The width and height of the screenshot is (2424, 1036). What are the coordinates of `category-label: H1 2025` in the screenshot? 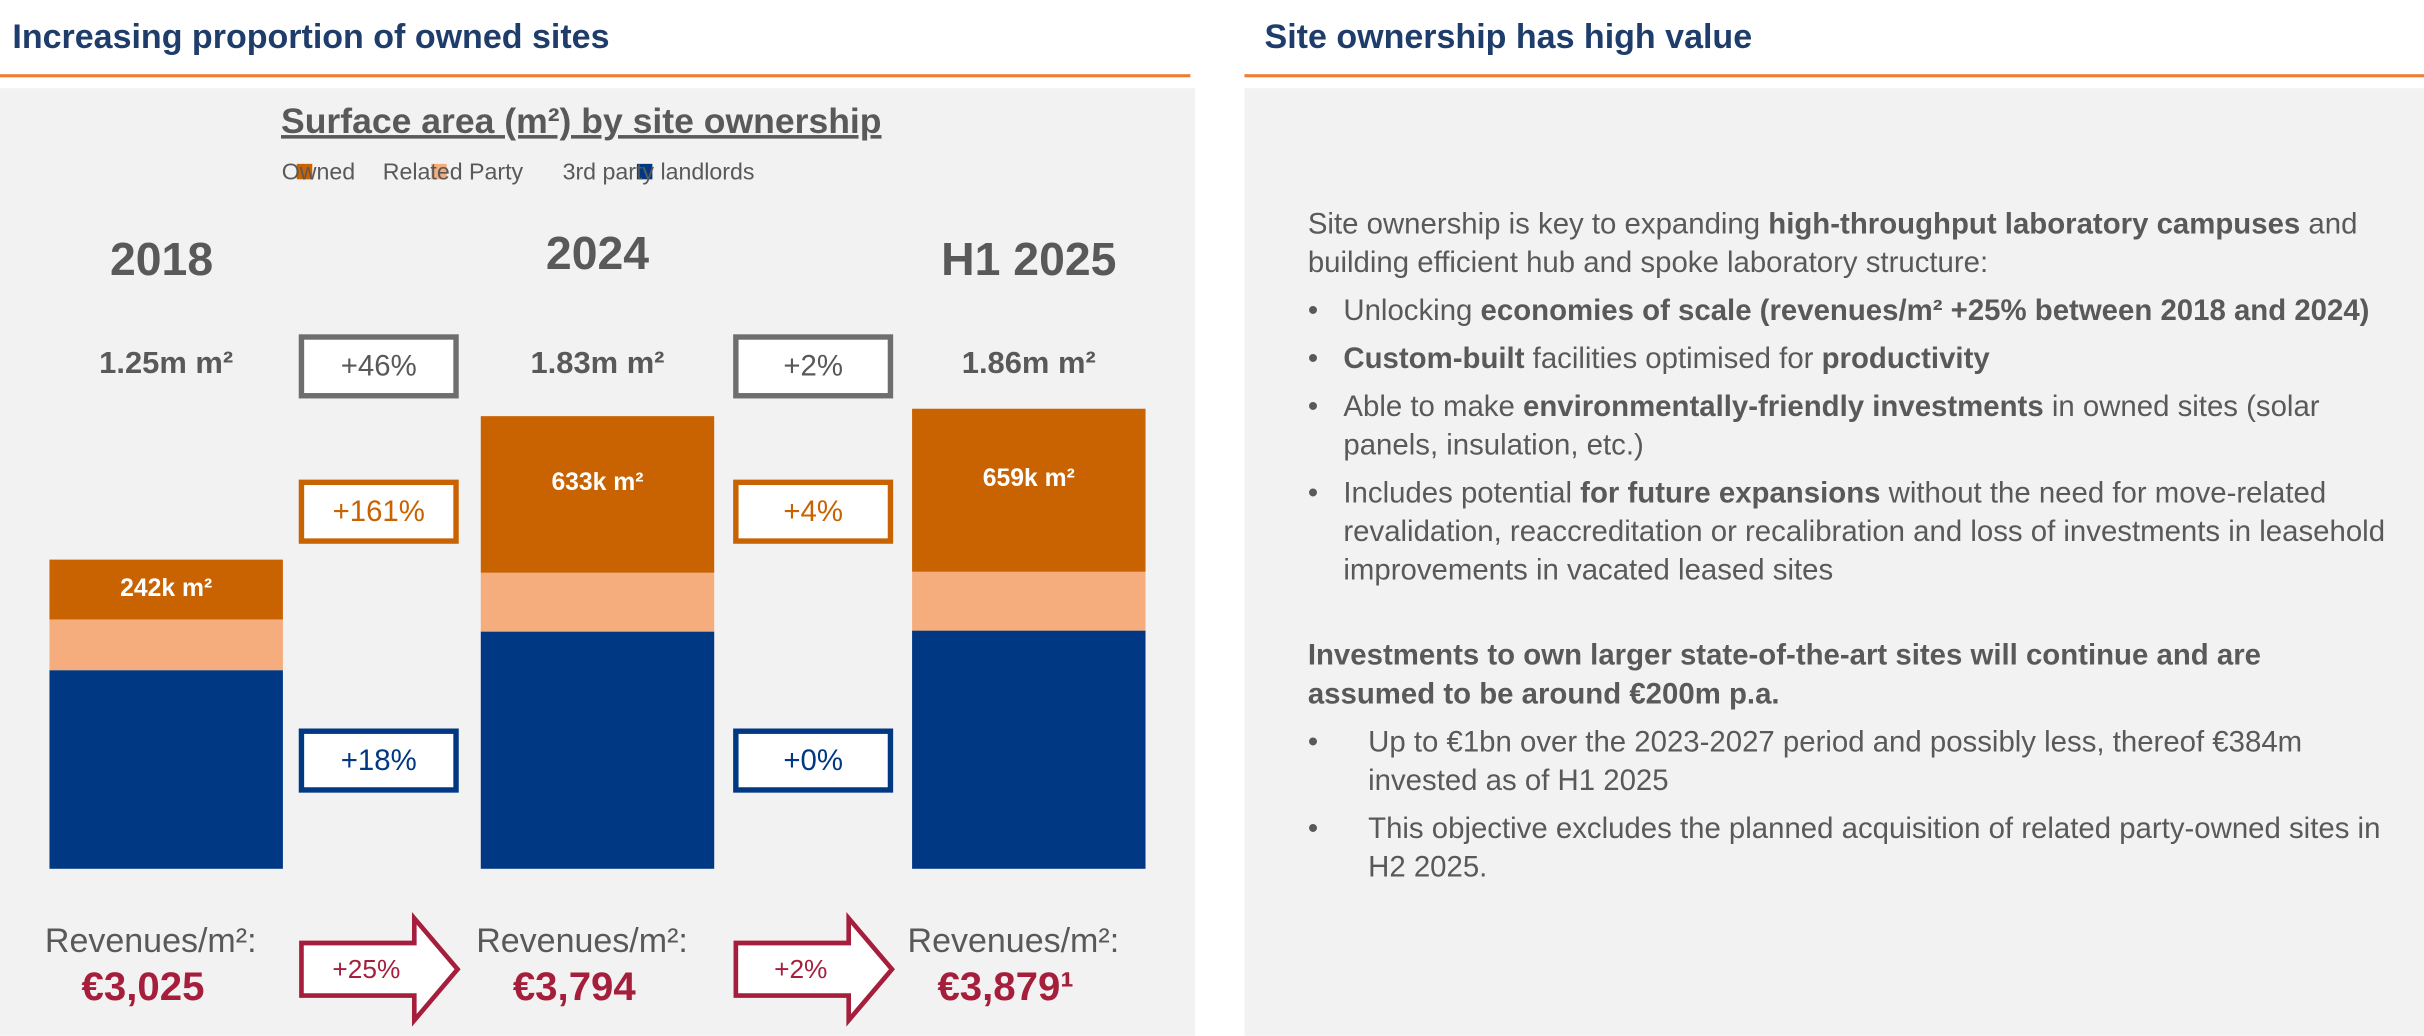 It's located at (1028, 259).